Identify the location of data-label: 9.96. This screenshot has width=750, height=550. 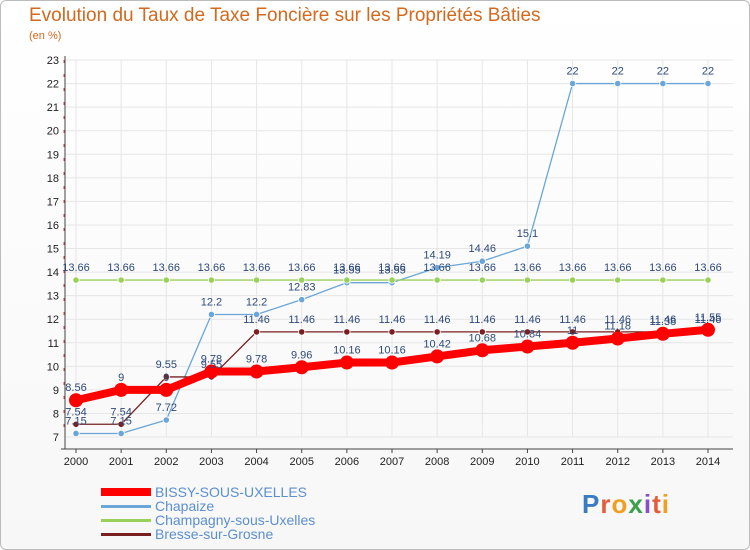
(301, 355).